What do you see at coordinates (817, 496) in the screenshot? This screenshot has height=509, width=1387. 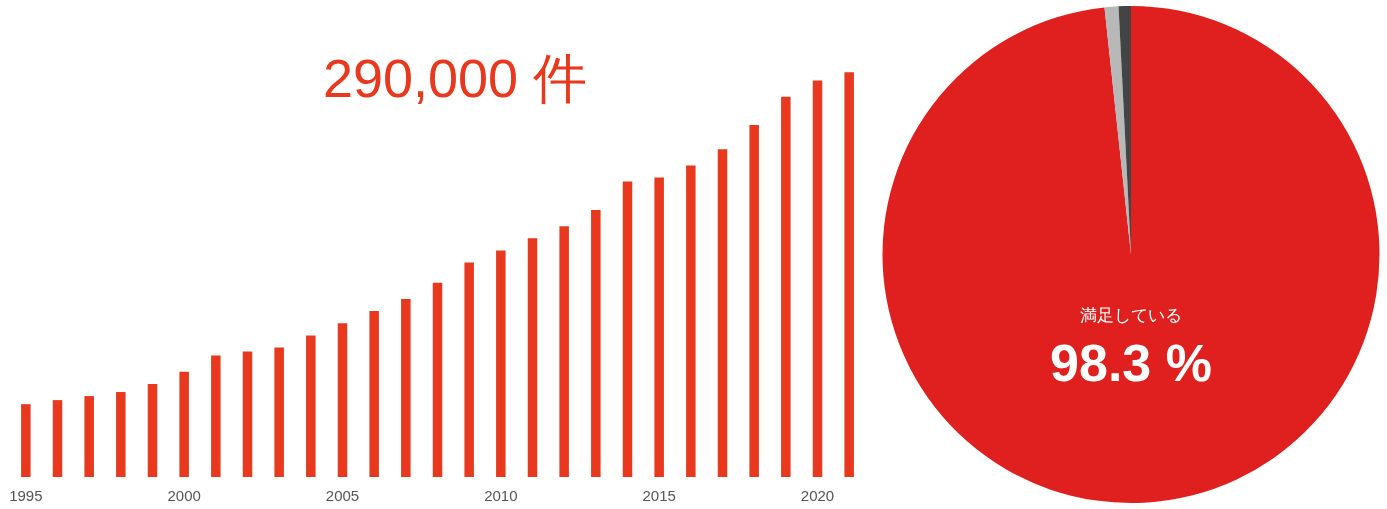 I see `x-tick-label: 2020` at bounding box center [817, 496].